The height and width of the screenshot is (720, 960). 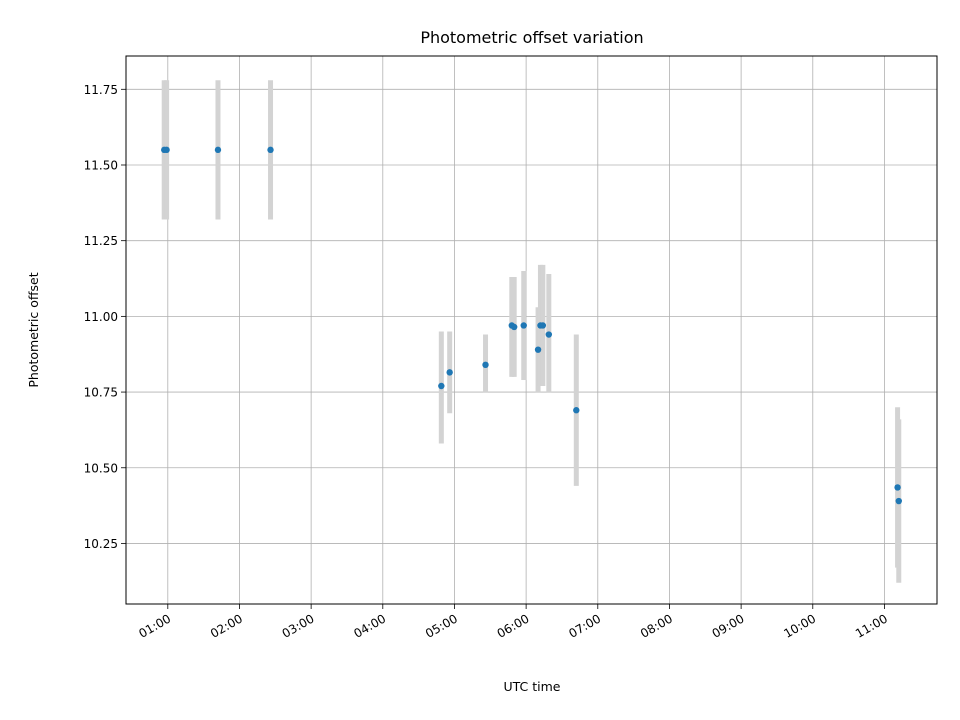 I want to click on y-tick-label: 11.50, so click(x=101, y=165).